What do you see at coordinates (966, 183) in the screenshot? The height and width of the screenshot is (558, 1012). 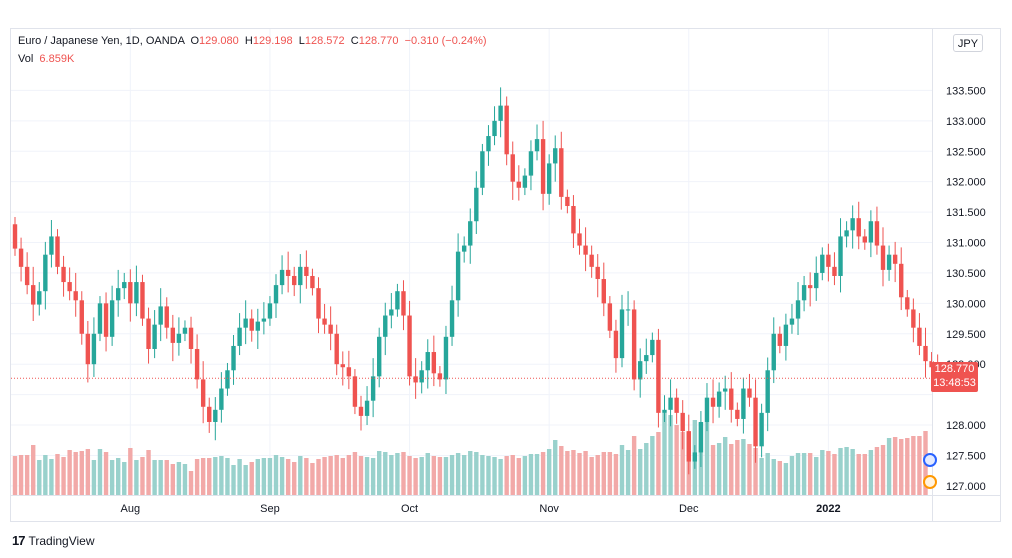 I see `y-tick-label: 132.000` at bounding box center [966, 183].